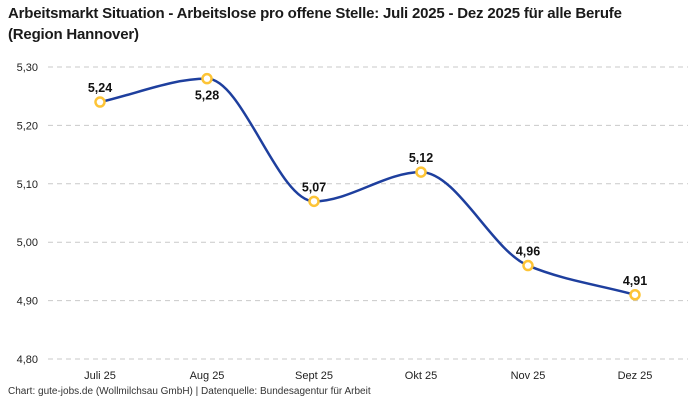 This screenshot has height=400, width=700. I want to click on y-axis-tick-label: 5,30, so click(27, 68).